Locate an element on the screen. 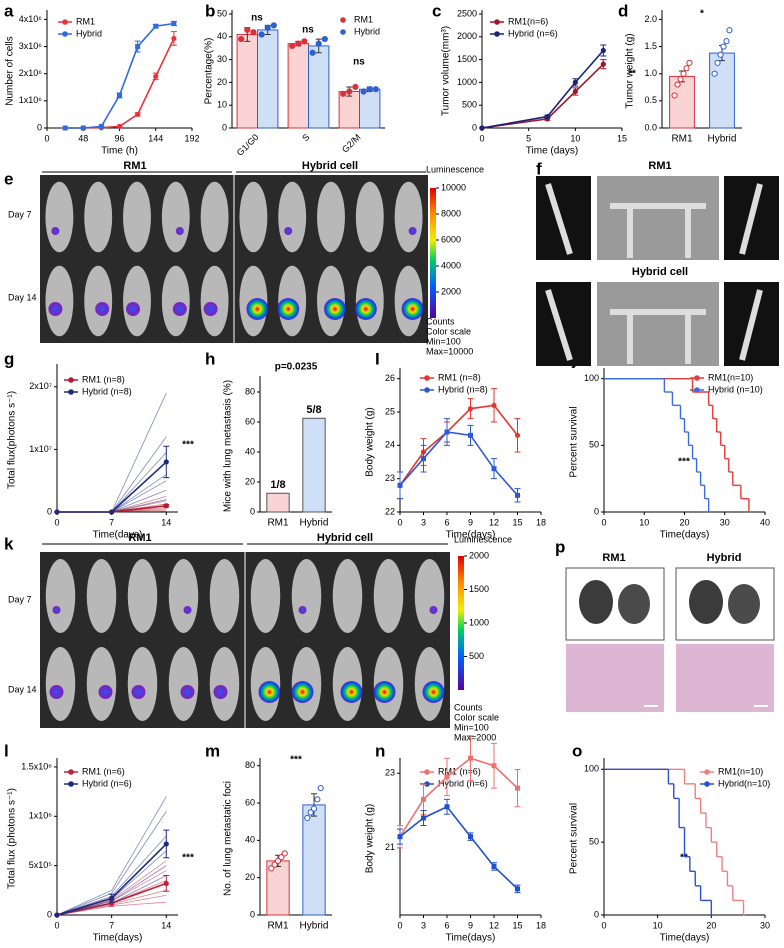 The image size is (784, 948). y-axis-title: Mice with lung metastasis (%) is located at coordinates (228, 446).